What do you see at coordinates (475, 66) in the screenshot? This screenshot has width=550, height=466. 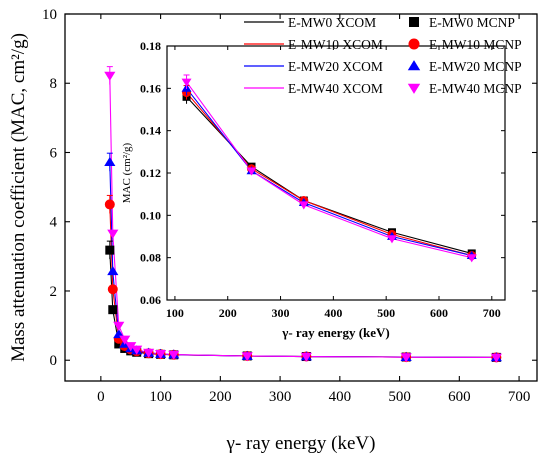 I see `legend-label: E-MW20 MCNP` at bounding box center [475, 66].